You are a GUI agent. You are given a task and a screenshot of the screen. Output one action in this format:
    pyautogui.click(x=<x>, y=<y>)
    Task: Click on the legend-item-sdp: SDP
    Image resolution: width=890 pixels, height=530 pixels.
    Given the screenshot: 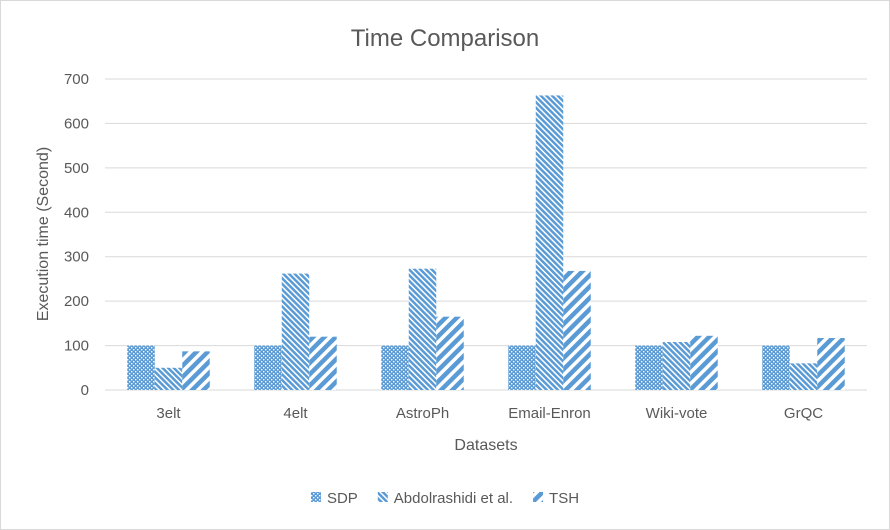 What is the action you would take?
    pyautogui.click(x=334, y=498)
    